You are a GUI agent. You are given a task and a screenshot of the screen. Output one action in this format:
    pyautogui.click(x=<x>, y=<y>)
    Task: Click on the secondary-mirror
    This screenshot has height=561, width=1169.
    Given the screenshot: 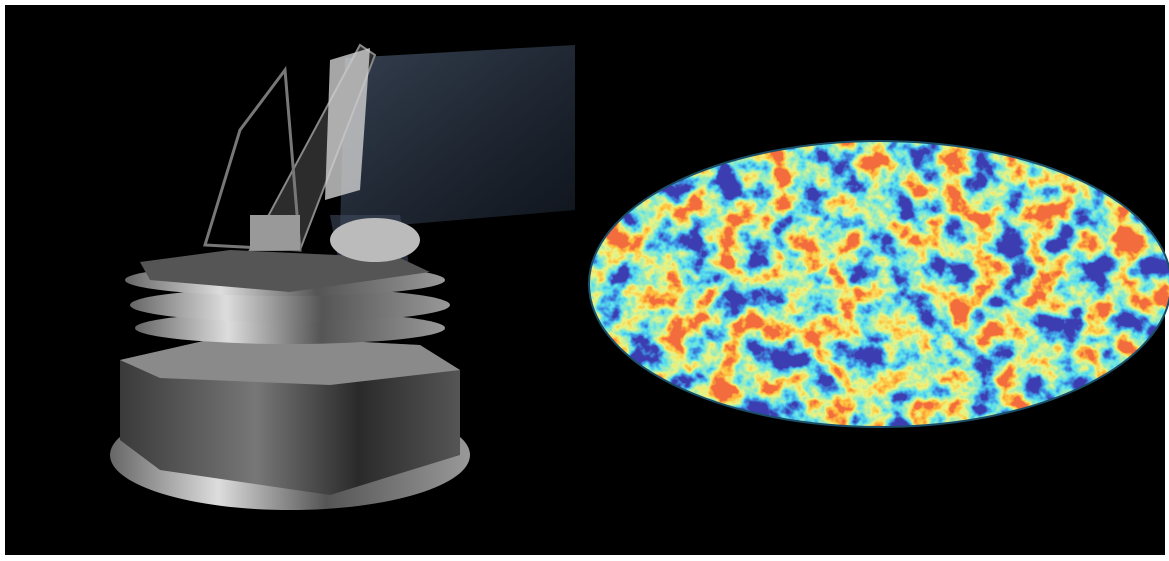 What is the action you would take?
    pyautogui.click(x=375, y=240)
    